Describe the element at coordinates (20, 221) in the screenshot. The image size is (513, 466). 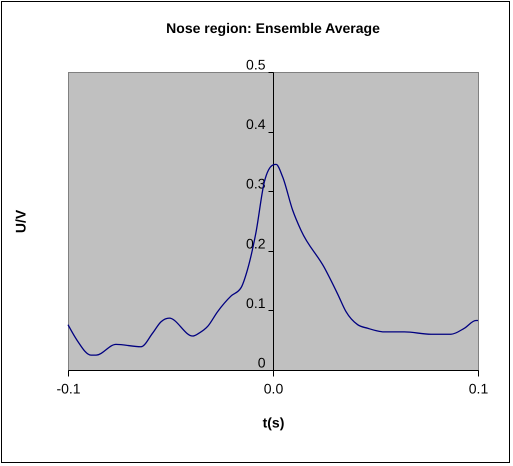
I see `y-axis-title: U/V` at that location.